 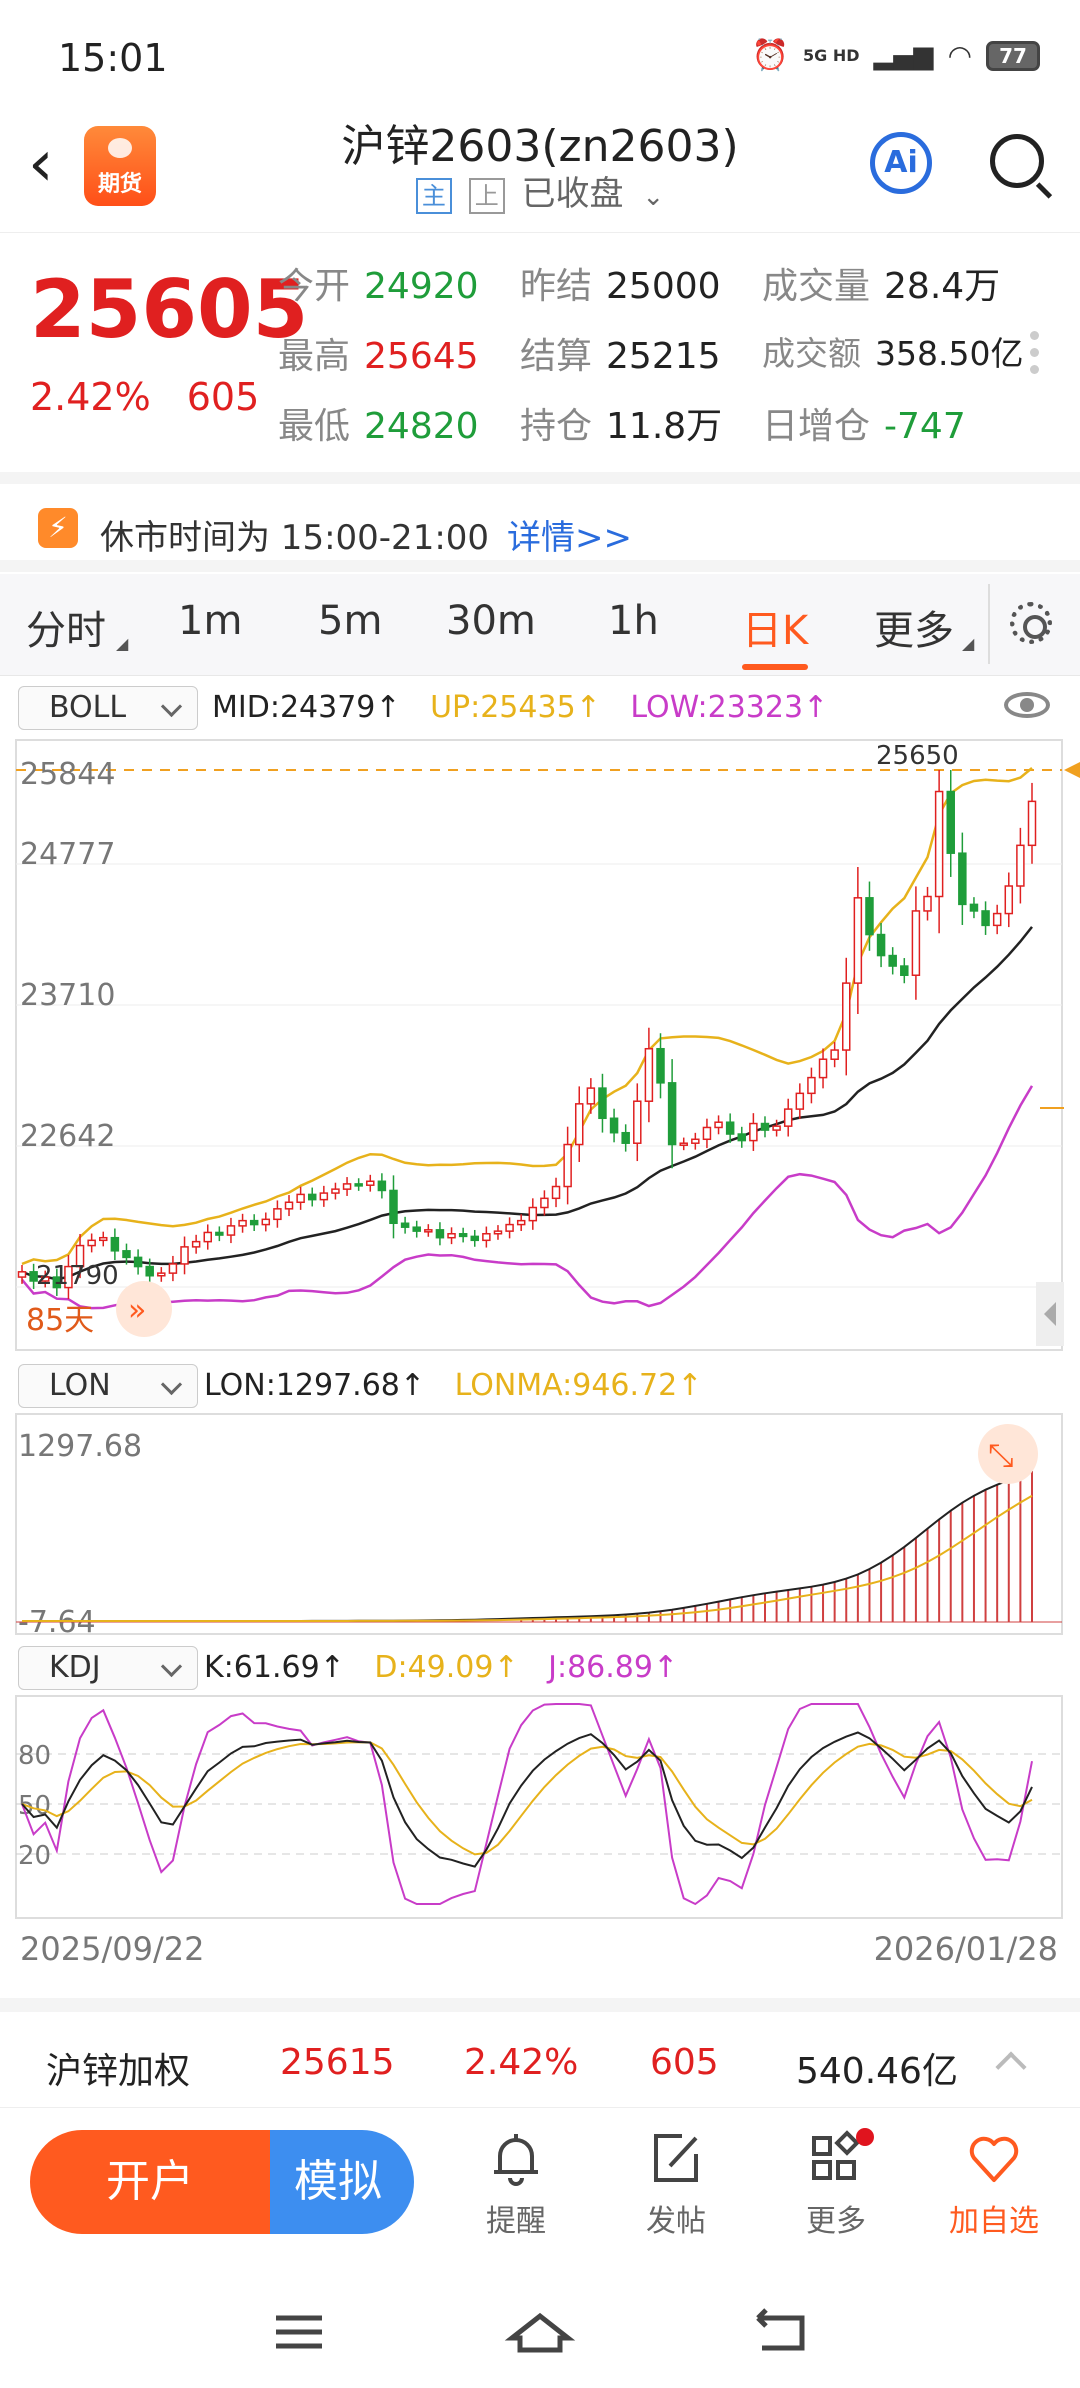 What do you see at coordinates (1011, 2067) in the screenshot?
I see `chevron-up-icon` at bounding box center [1011, 2067].